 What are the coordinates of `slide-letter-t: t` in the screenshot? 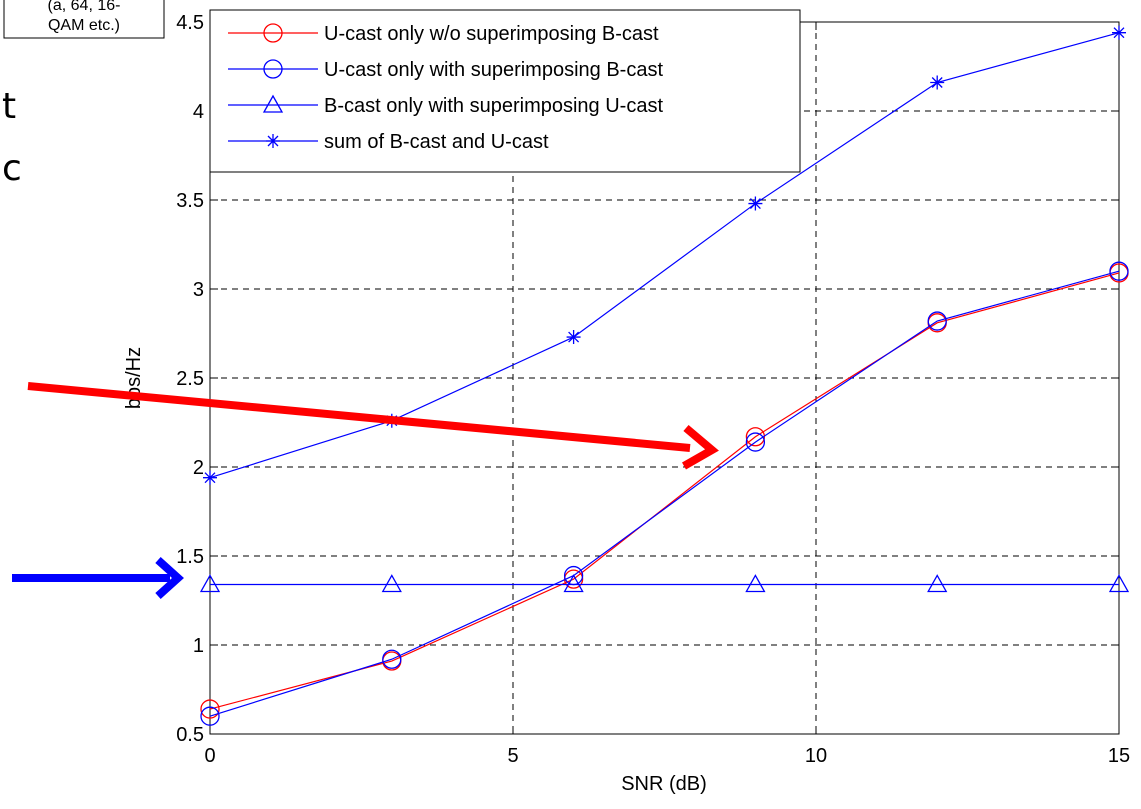 It's located at (9, 106).